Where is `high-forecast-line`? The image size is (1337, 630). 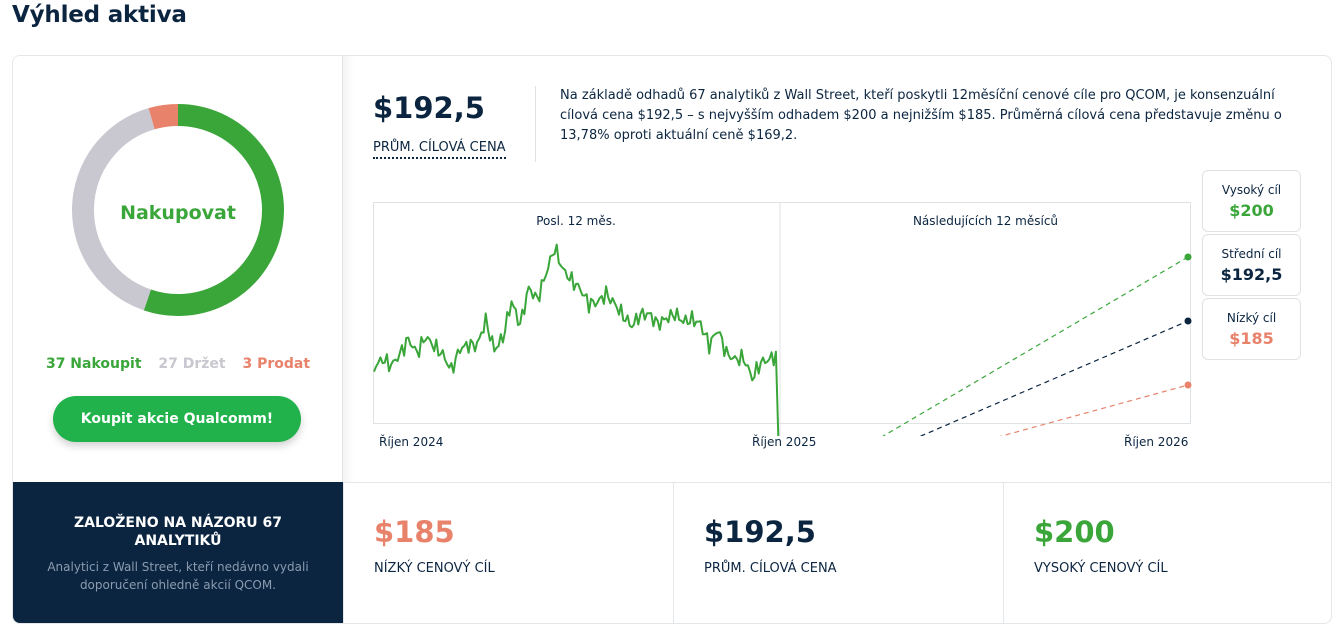
high-forecast-line is located at coordinates (1035, 346).